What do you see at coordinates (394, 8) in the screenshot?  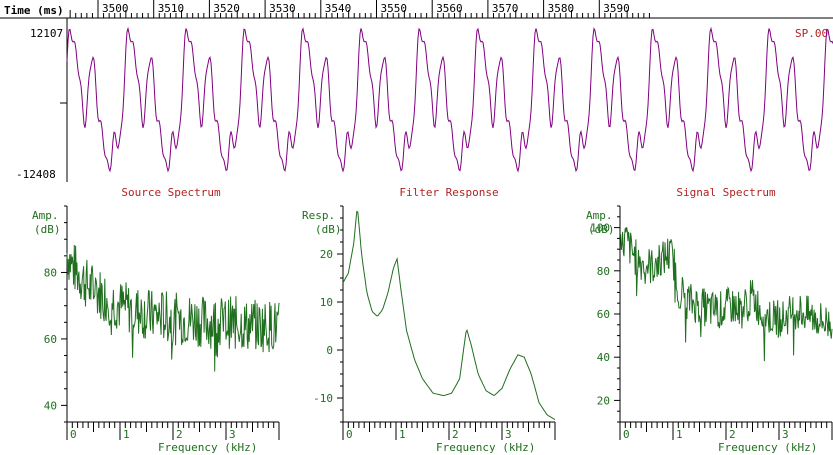 I see `time-tick-label: 3550` at bounding box center [394, 8].